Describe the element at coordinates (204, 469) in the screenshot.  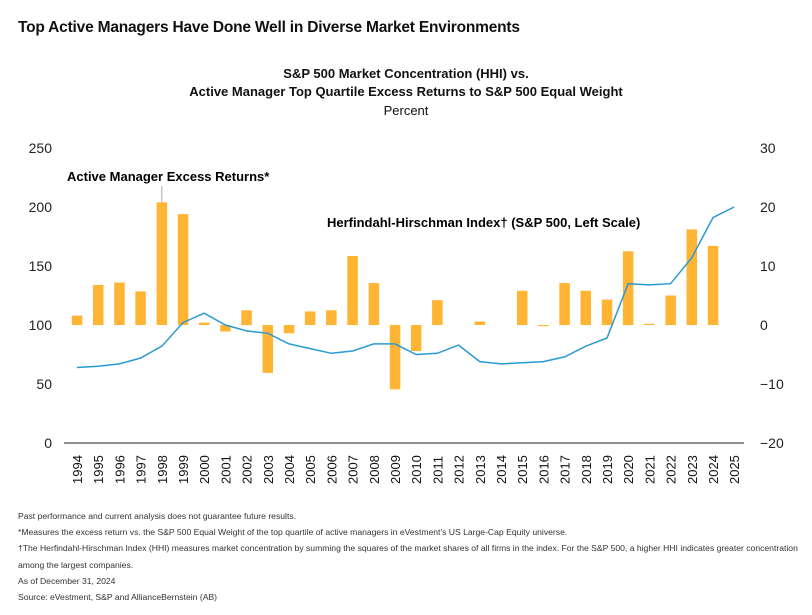
I see `x-tick-label: 2000` at that location.